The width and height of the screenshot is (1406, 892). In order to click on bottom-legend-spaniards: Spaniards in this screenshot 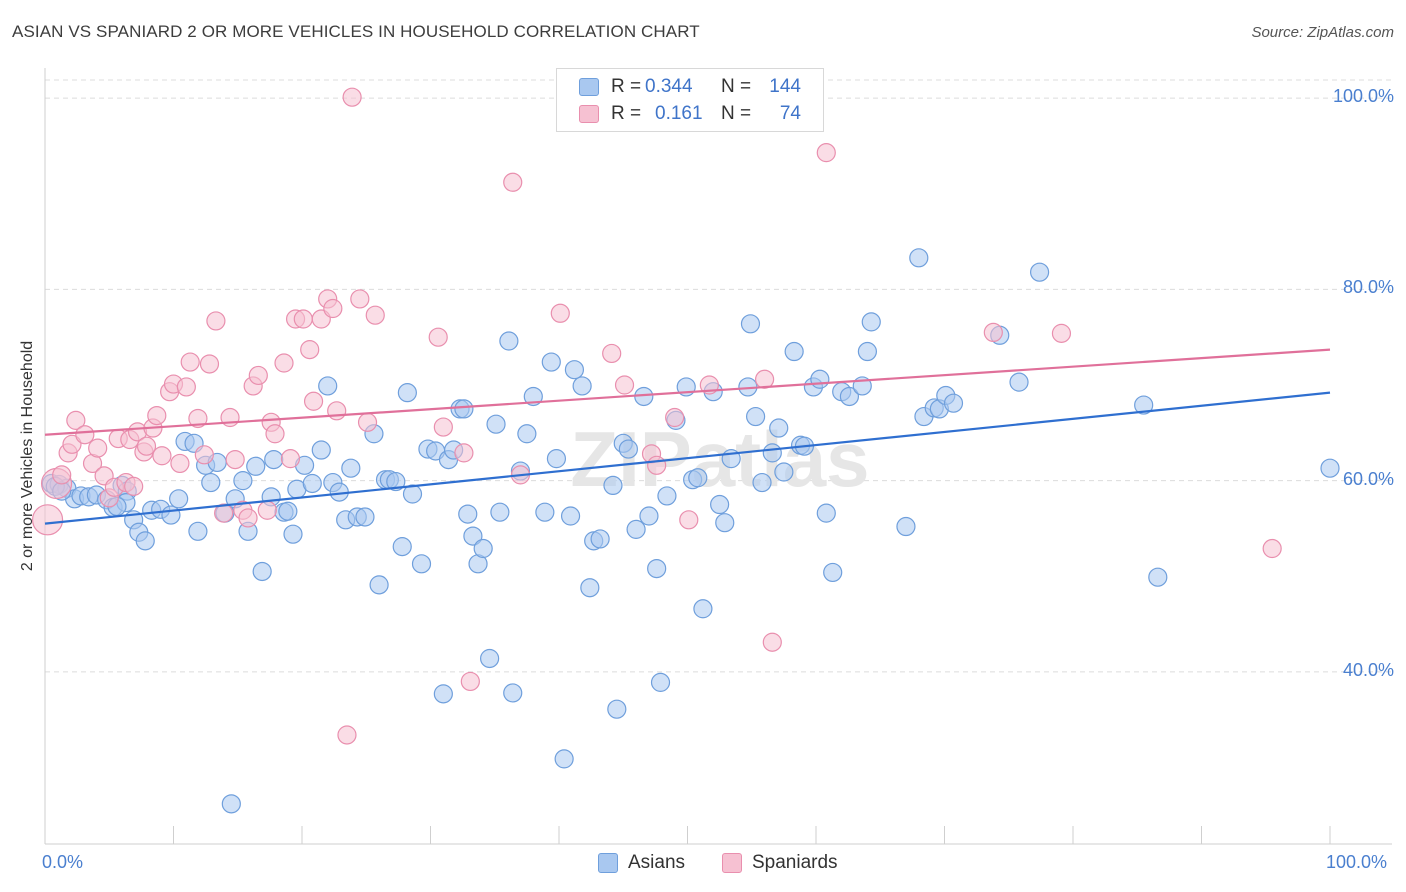, I will do `click(780, 863)`.